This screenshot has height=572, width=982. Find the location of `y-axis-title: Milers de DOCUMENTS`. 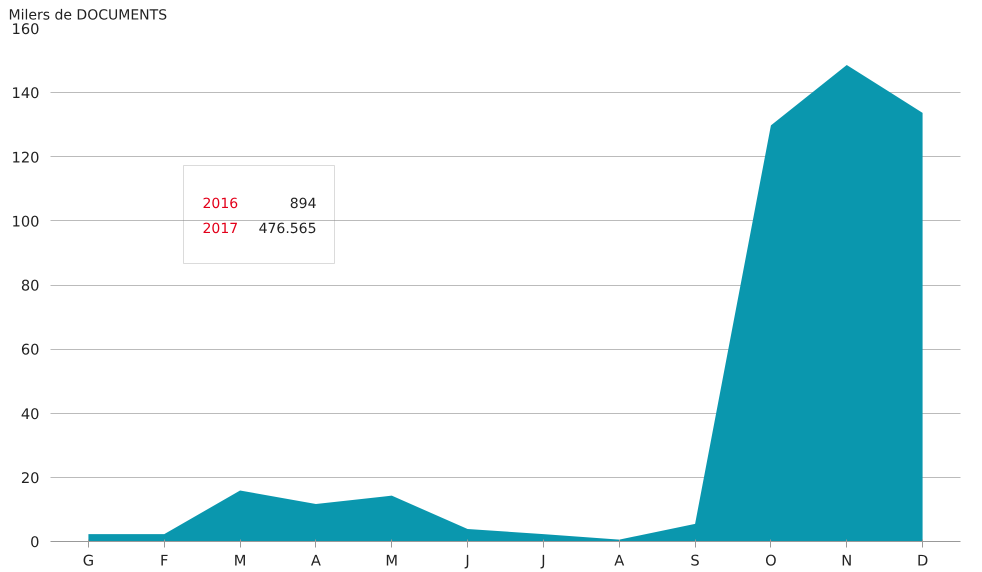

y-axis-title: Milers de DOCUMENTS is located at coordinates (88, 16).